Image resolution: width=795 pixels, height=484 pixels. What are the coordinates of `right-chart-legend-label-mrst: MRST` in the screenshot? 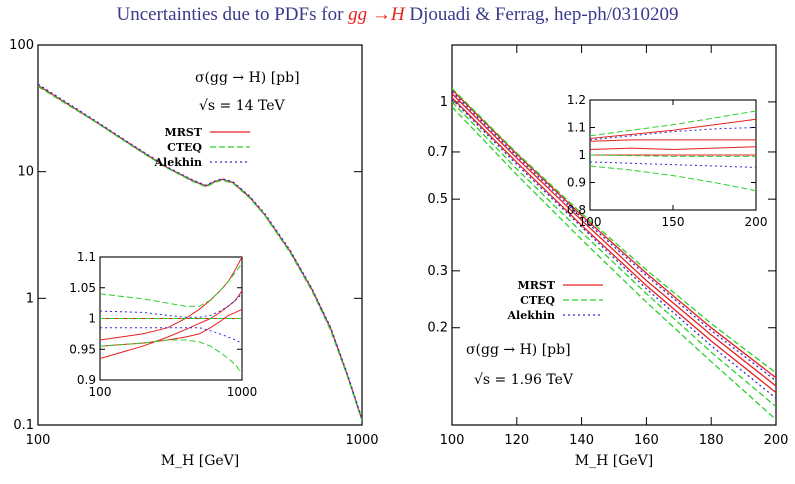 It's located at (537, 285).